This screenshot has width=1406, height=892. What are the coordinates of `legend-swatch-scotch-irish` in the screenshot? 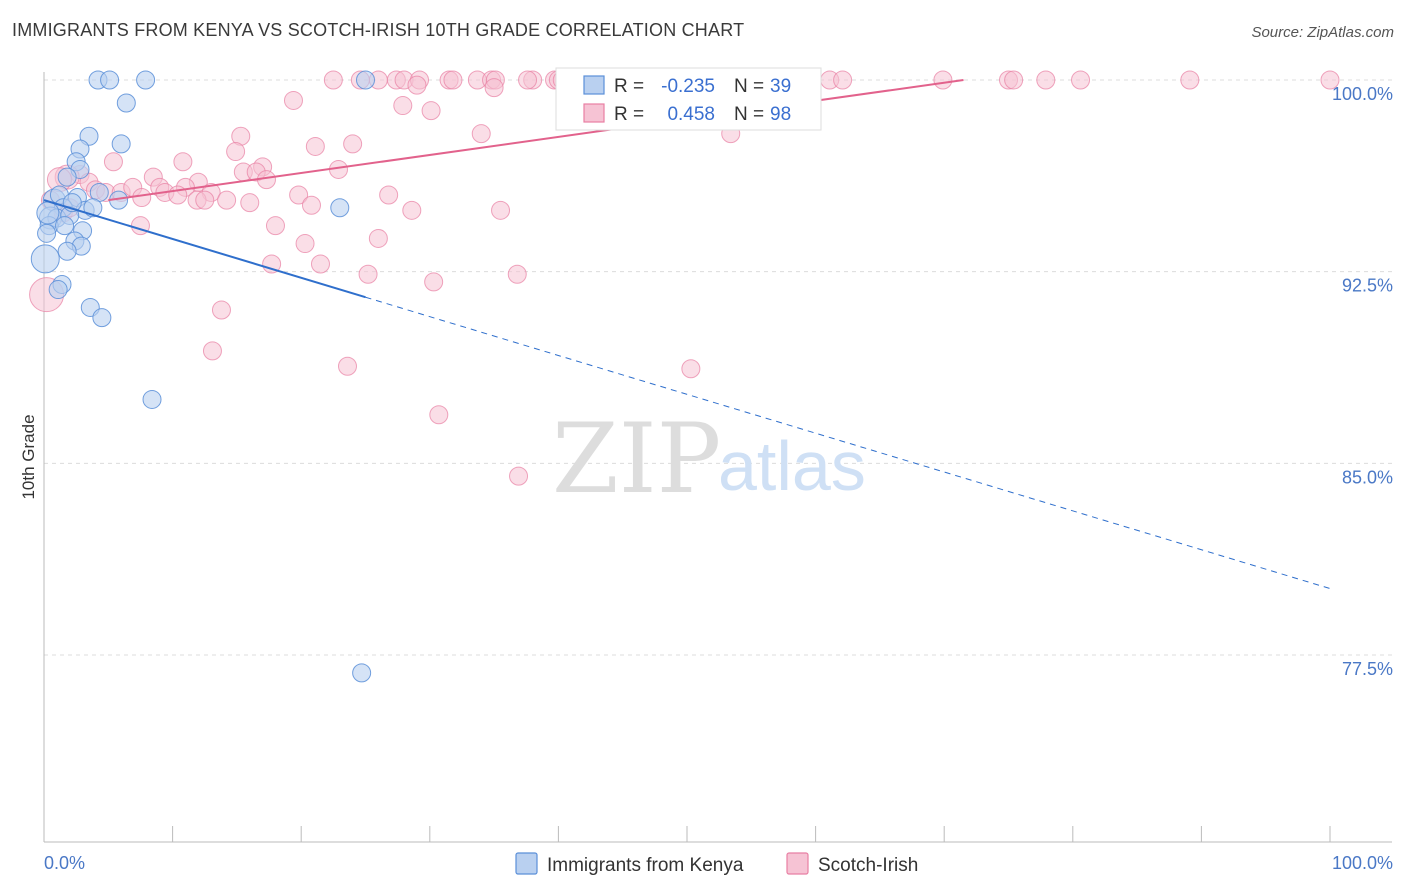 It's located at (594, 113).